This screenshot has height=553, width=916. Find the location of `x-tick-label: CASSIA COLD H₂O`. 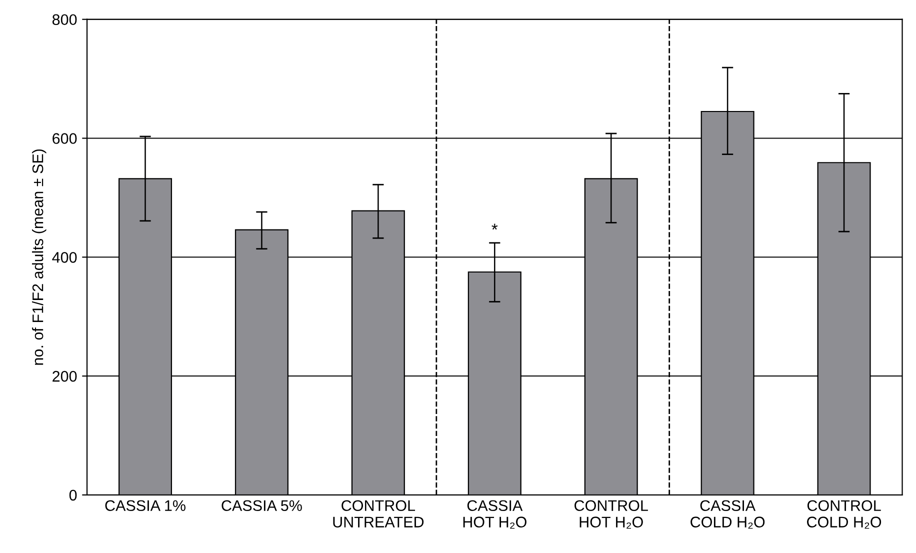

x-tick-label: CASSIA COLD H₂O is located at coordinates (727, 514).